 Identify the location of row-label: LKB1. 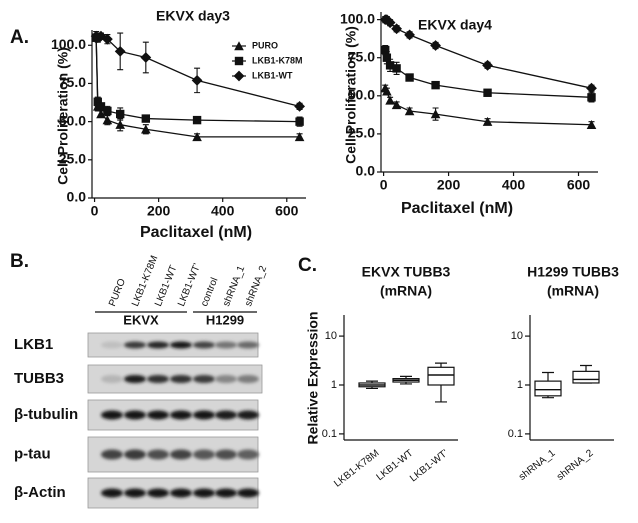
(33, 344).